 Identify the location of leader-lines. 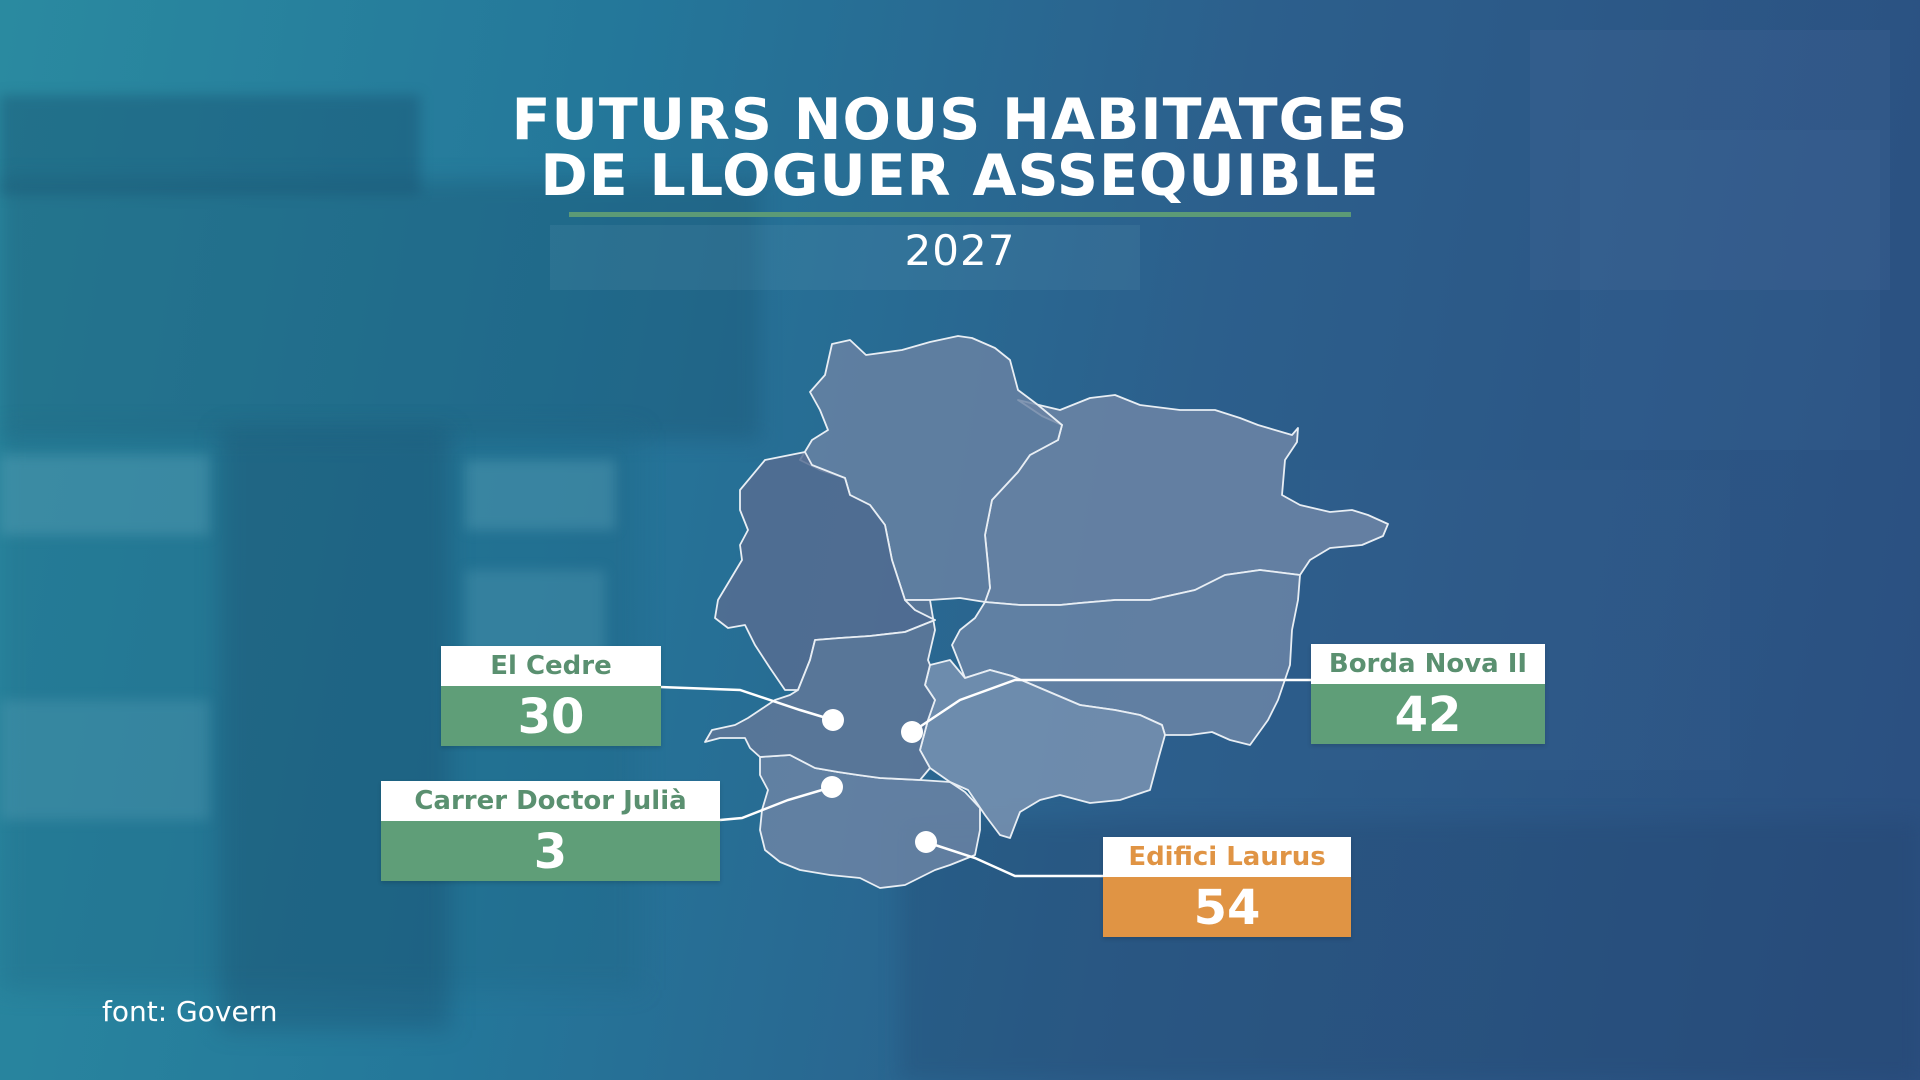
(985, 778).